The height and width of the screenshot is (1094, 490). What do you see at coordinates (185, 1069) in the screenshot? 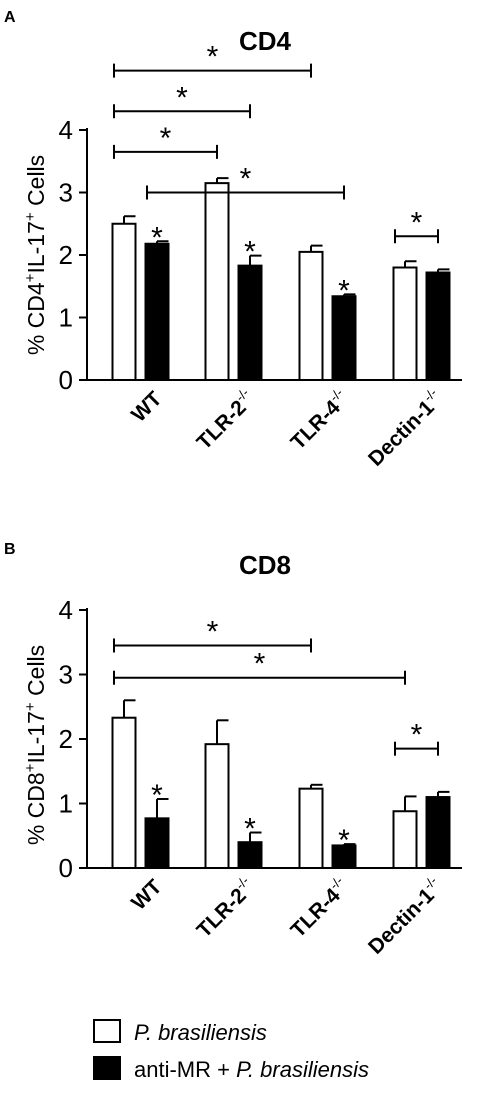
I see `legend-text-prefix: anti-MR +` at bounding box center [185, 1069].